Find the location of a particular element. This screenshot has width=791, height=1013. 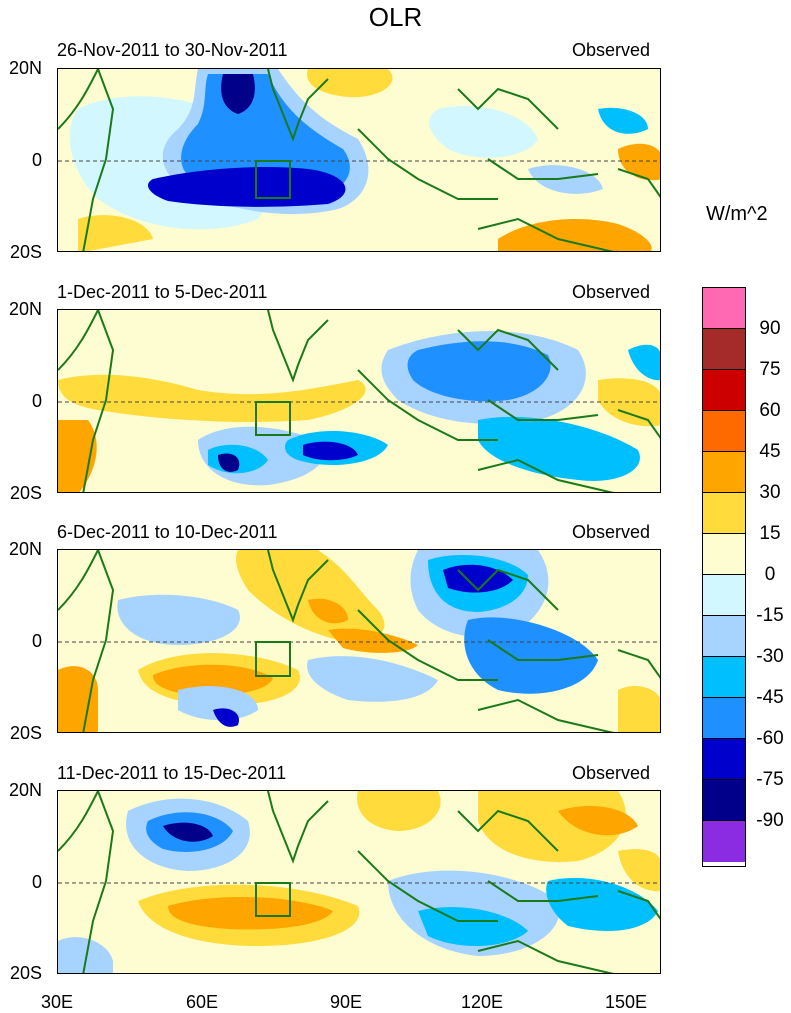

panel-1-lat-20n: 20N is located at coordinates (25, 68).